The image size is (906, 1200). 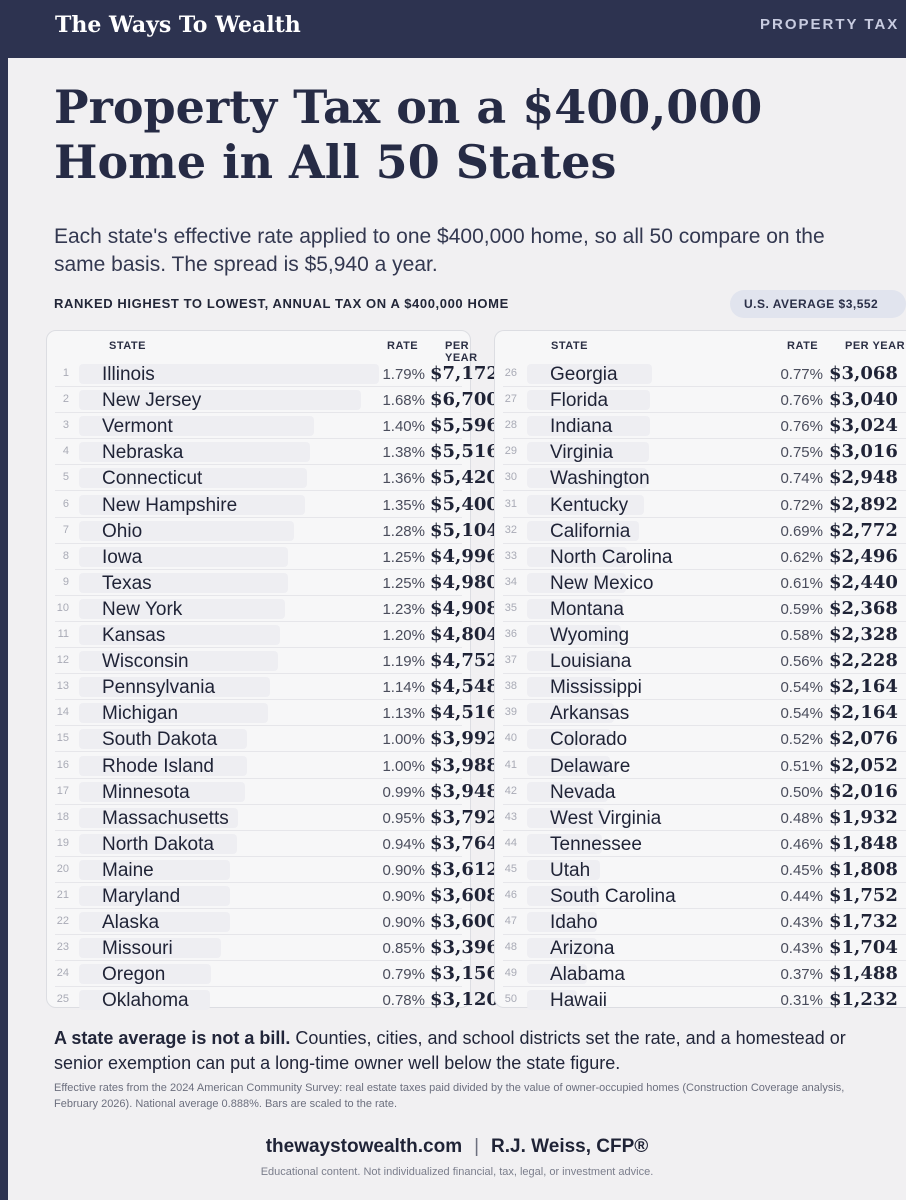 I want to click on rank-number: 8, so click(x=65, y=555).